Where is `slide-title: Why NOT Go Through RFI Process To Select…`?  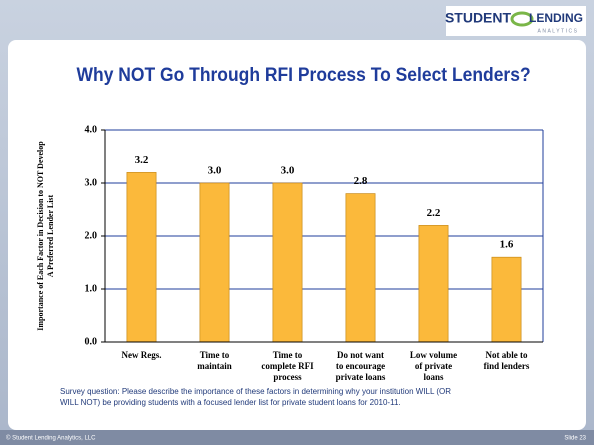 slide-title: Why NOT Go Through RFI Process To Select… is located at coordinates (304, 74).